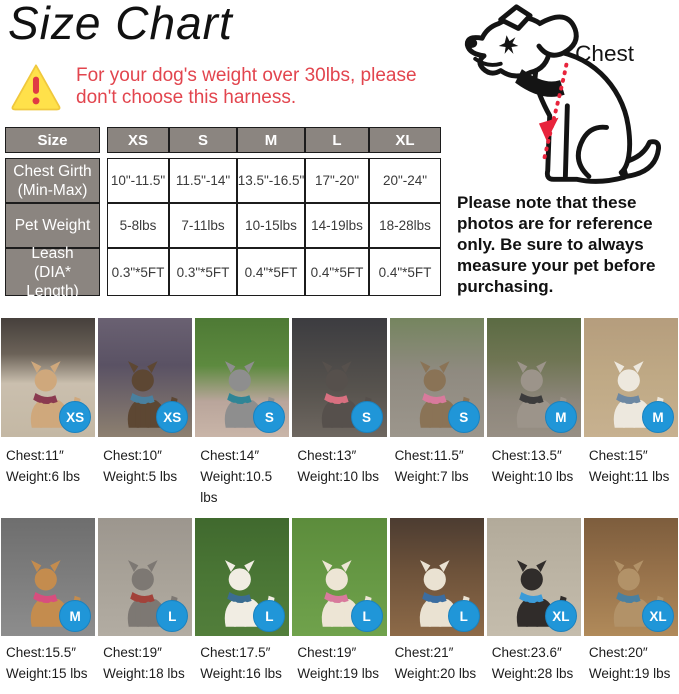 The image size is (679, 694). What do you see at coordinates (405, 180) in the screenshot?
I see `table-cell: 20"-24"` at bounding box center [405, 180].